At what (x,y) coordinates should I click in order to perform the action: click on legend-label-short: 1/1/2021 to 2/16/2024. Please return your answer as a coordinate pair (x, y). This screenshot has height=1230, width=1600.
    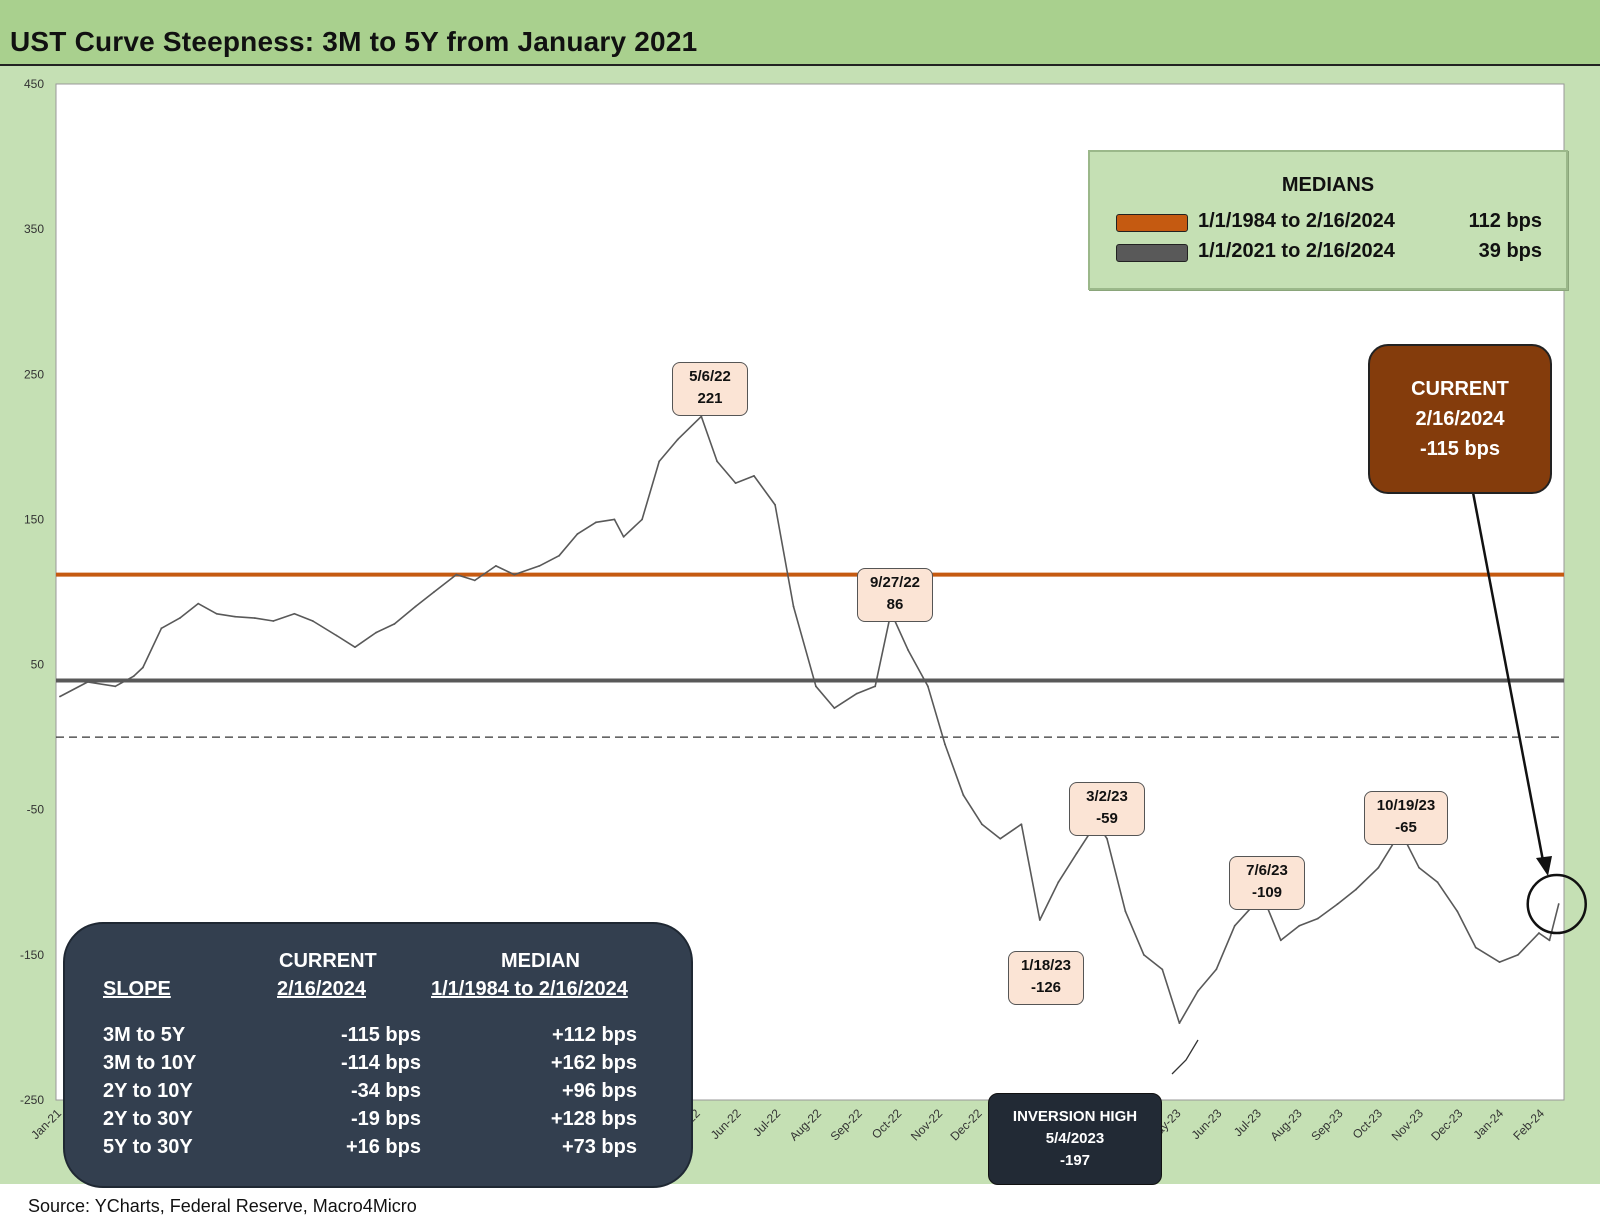
    Looking at the image, I should click on (1296, 251).